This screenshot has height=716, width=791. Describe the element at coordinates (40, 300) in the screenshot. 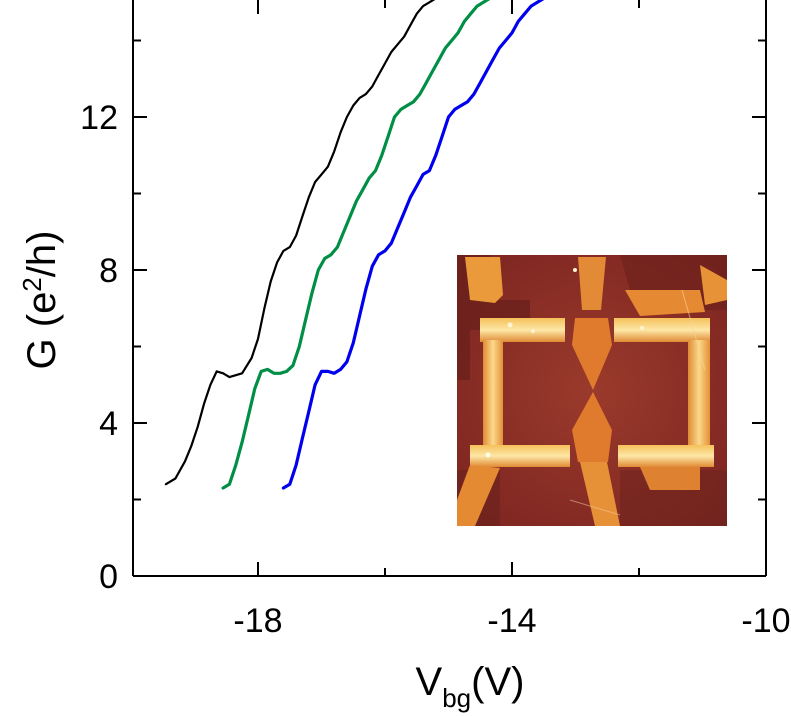

I see `y-axis-title: G (e2/h)` at that location.